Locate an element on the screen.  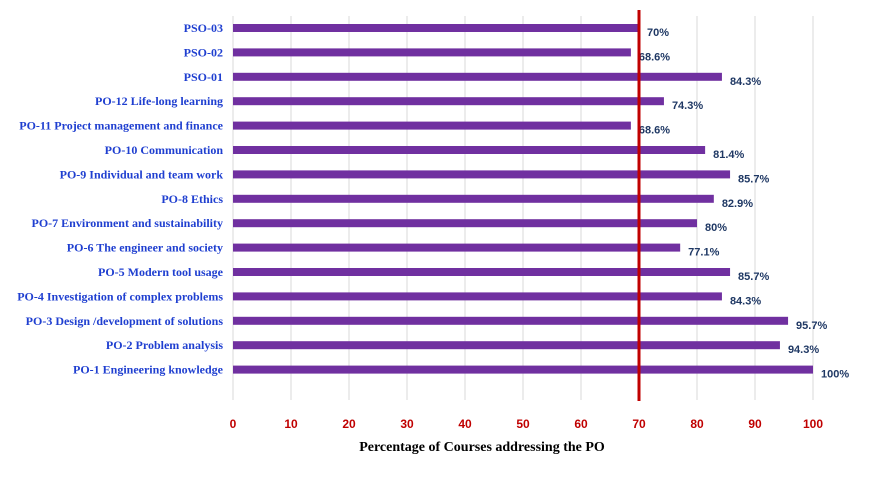
x-tick-label: 90 is located at coordinates (755, 424).